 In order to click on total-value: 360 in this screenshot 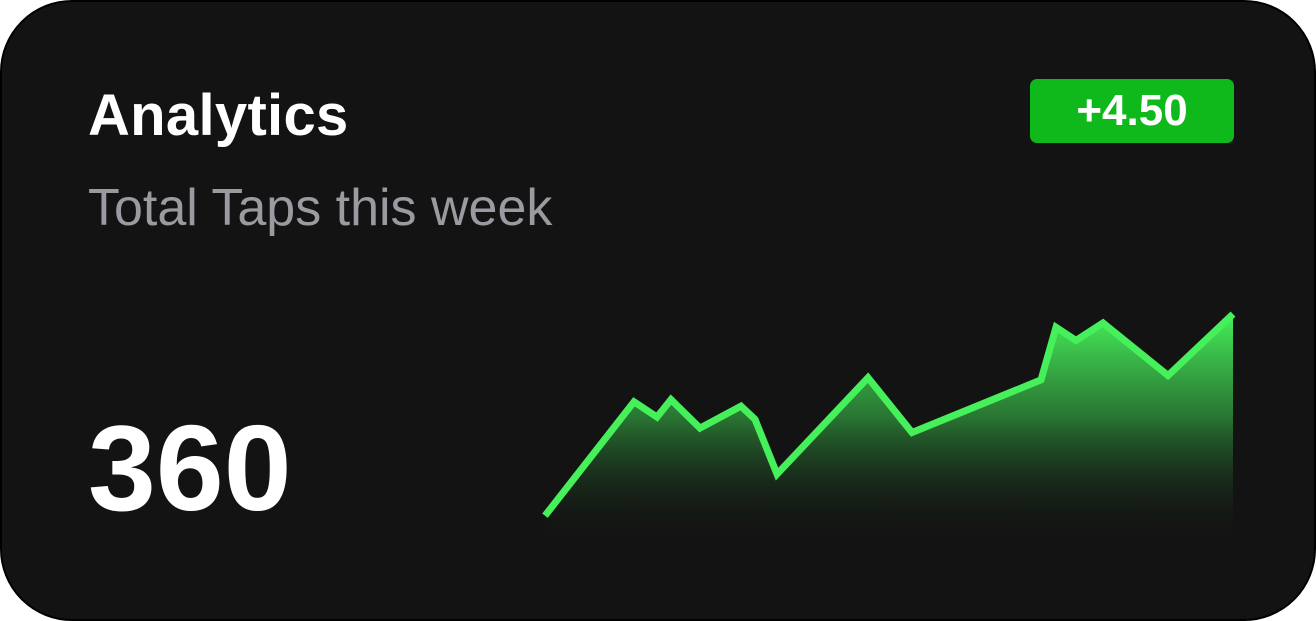, I will do `click(190, 468)`.